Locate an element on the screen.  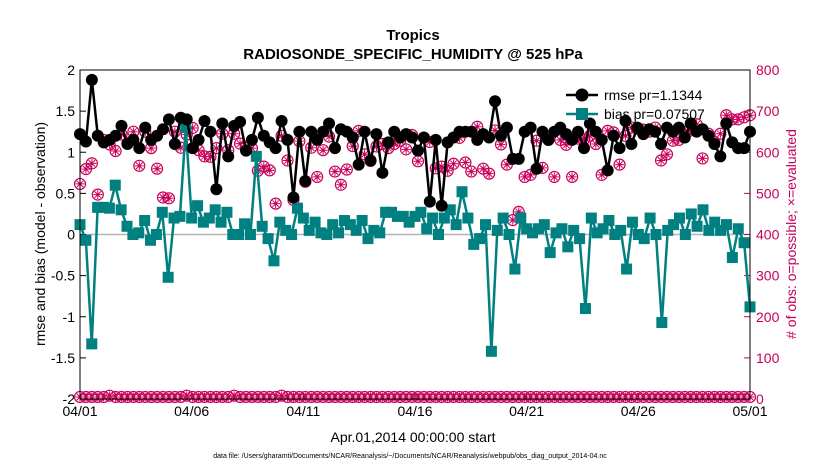
y2-tick-label: 0 is located at coordinates (760, 399).